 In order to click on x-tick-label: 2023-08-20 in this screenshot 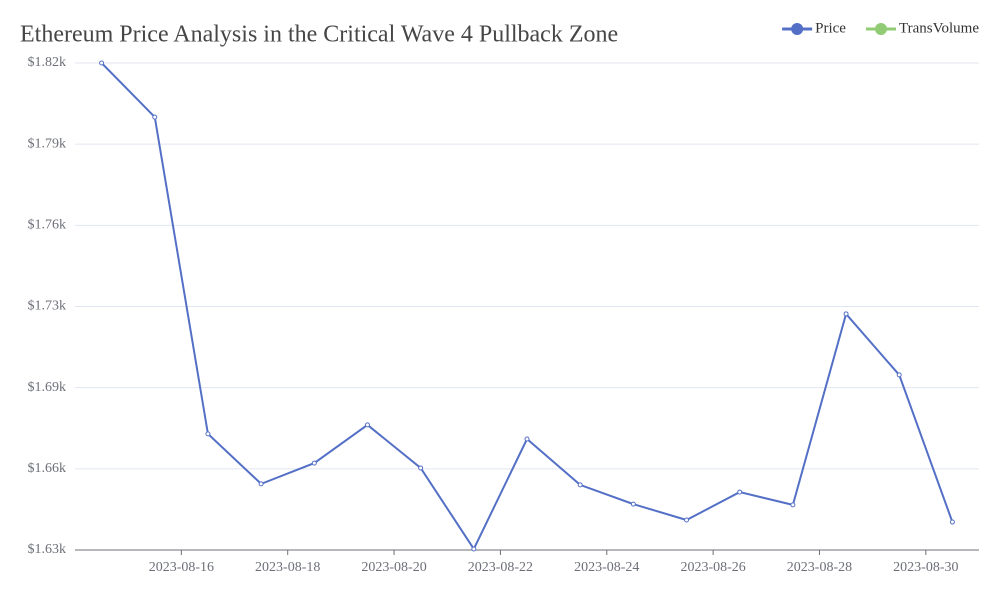, I will do `click(393, 567)`.